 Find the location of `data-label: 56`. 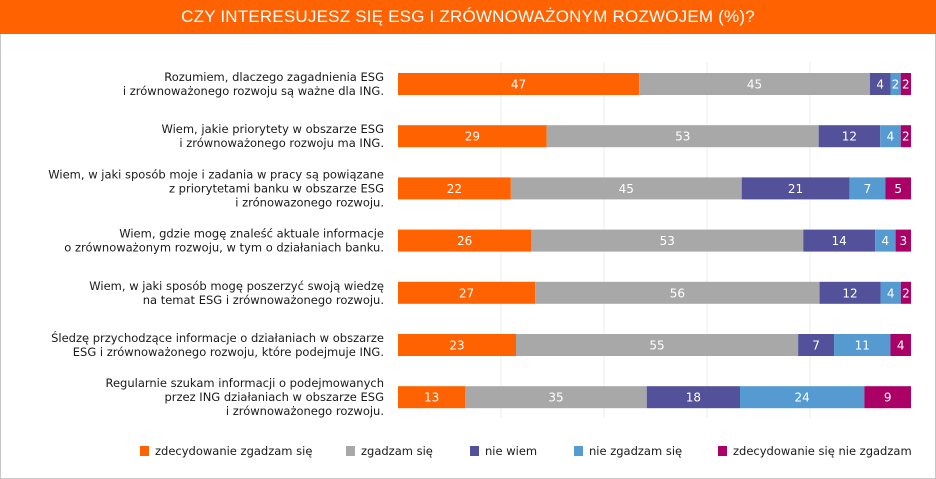

data-label: 56 is located at coordinates (677, 293).